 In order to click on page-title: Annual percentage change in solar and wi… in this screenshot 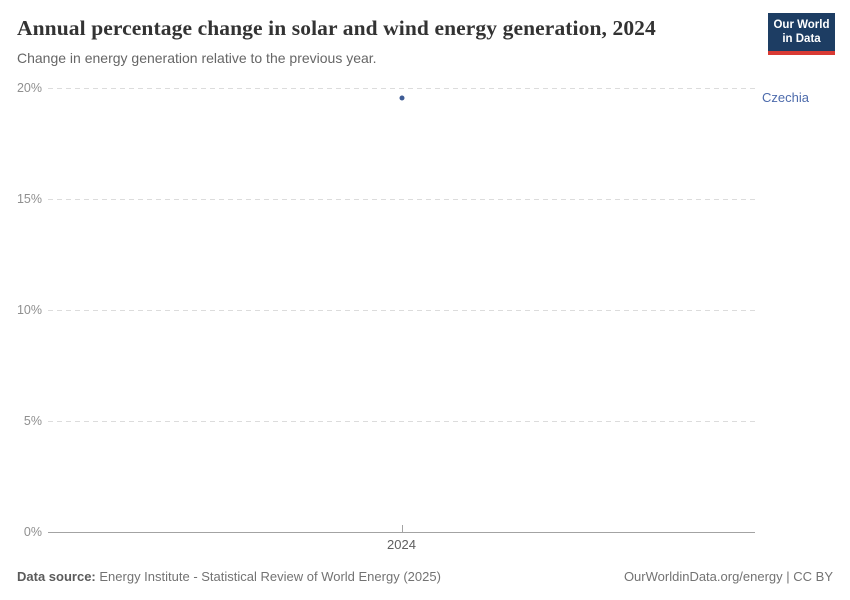, I will do `click(336, 28)`.